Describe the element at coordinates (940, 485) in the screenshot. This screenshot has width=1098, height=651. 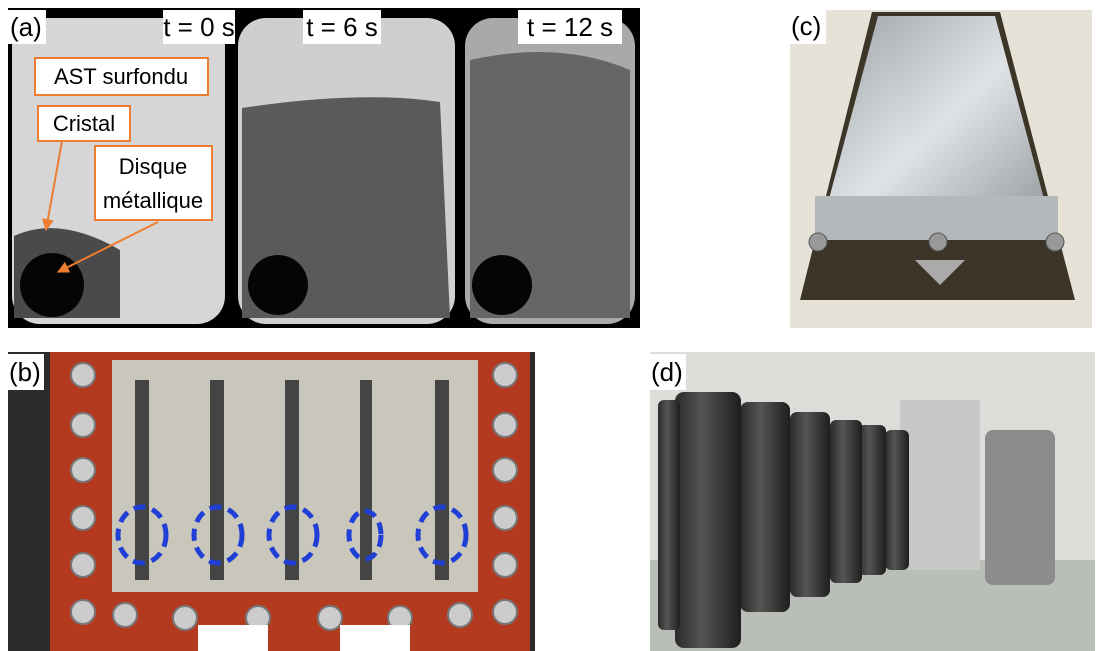
I see `pipework` at that location.